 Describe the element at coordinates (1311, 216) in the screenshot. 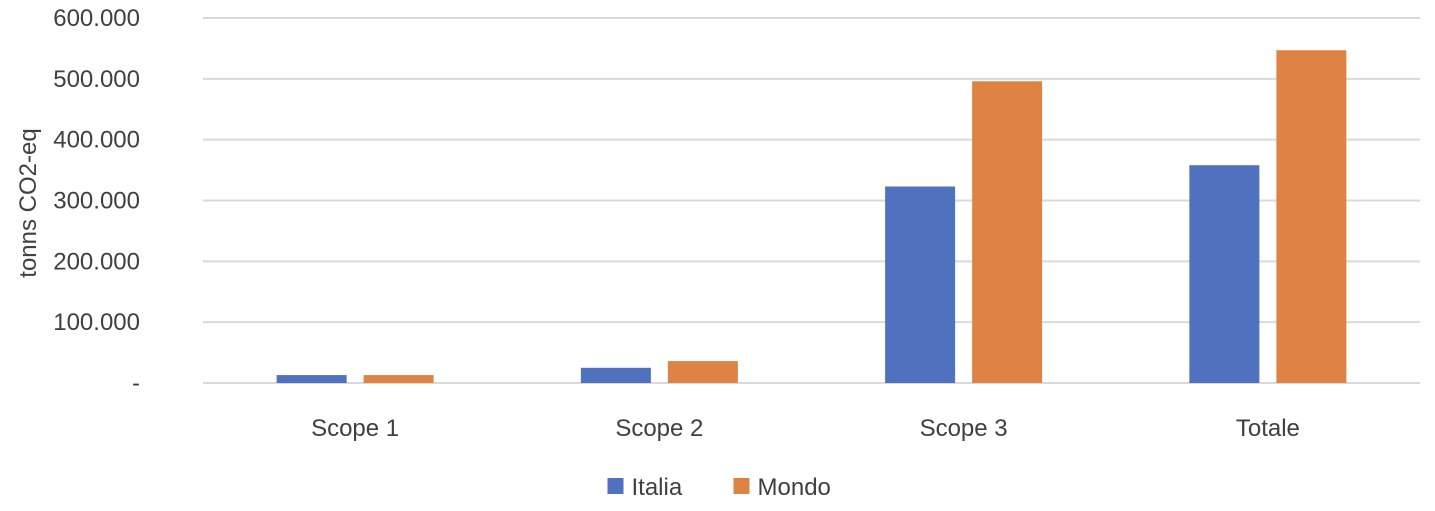

I see `bar-mondo-totale` at that location.